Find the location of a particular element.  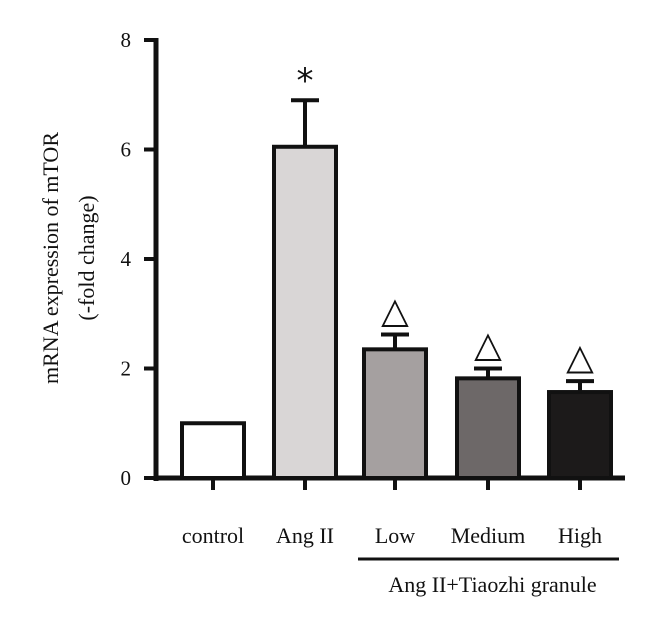

y-axis-title-line-1: mRNA expression of mTOR is located at coordinates (50, 258).